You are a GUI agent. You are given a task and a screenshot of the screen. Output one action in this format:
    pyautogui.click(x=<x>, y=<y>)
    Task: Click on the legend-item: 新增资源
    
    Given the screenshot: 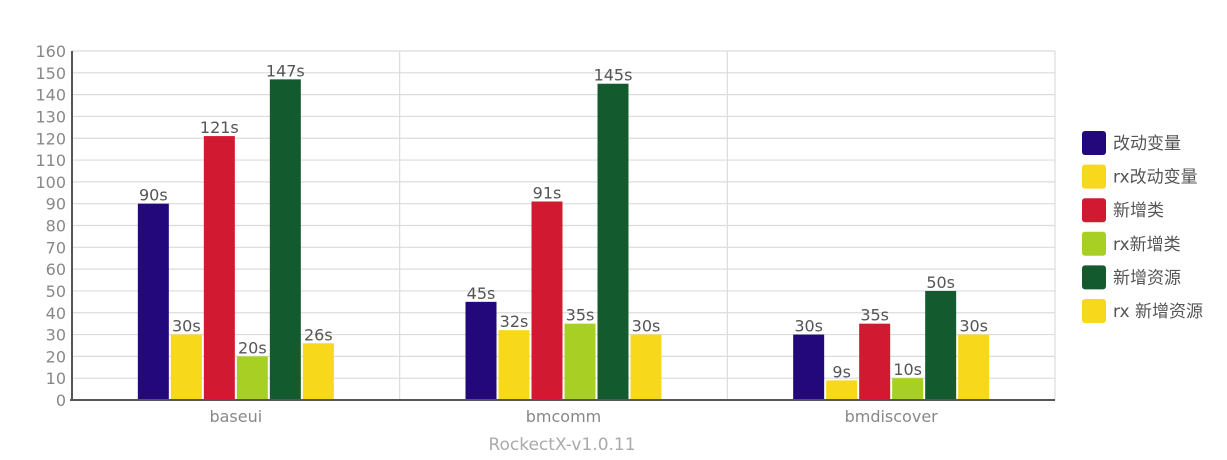 What is the action you would take?
    pyautogui.click(x=1131, y=277)
    